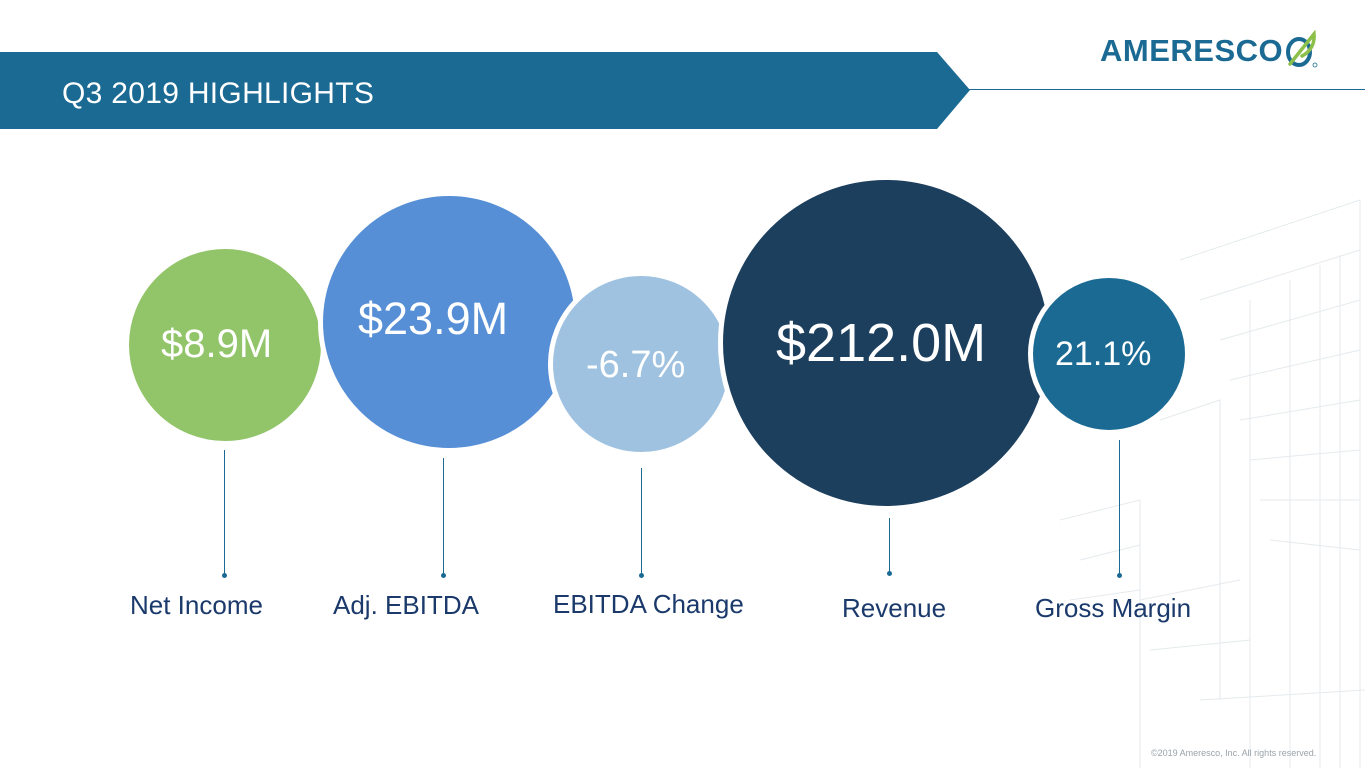 The image size is (1365, 768). Describe the element at coordinates (641, 575) in the screenshot. I see `ebitda-change-leader-dot` at that location.